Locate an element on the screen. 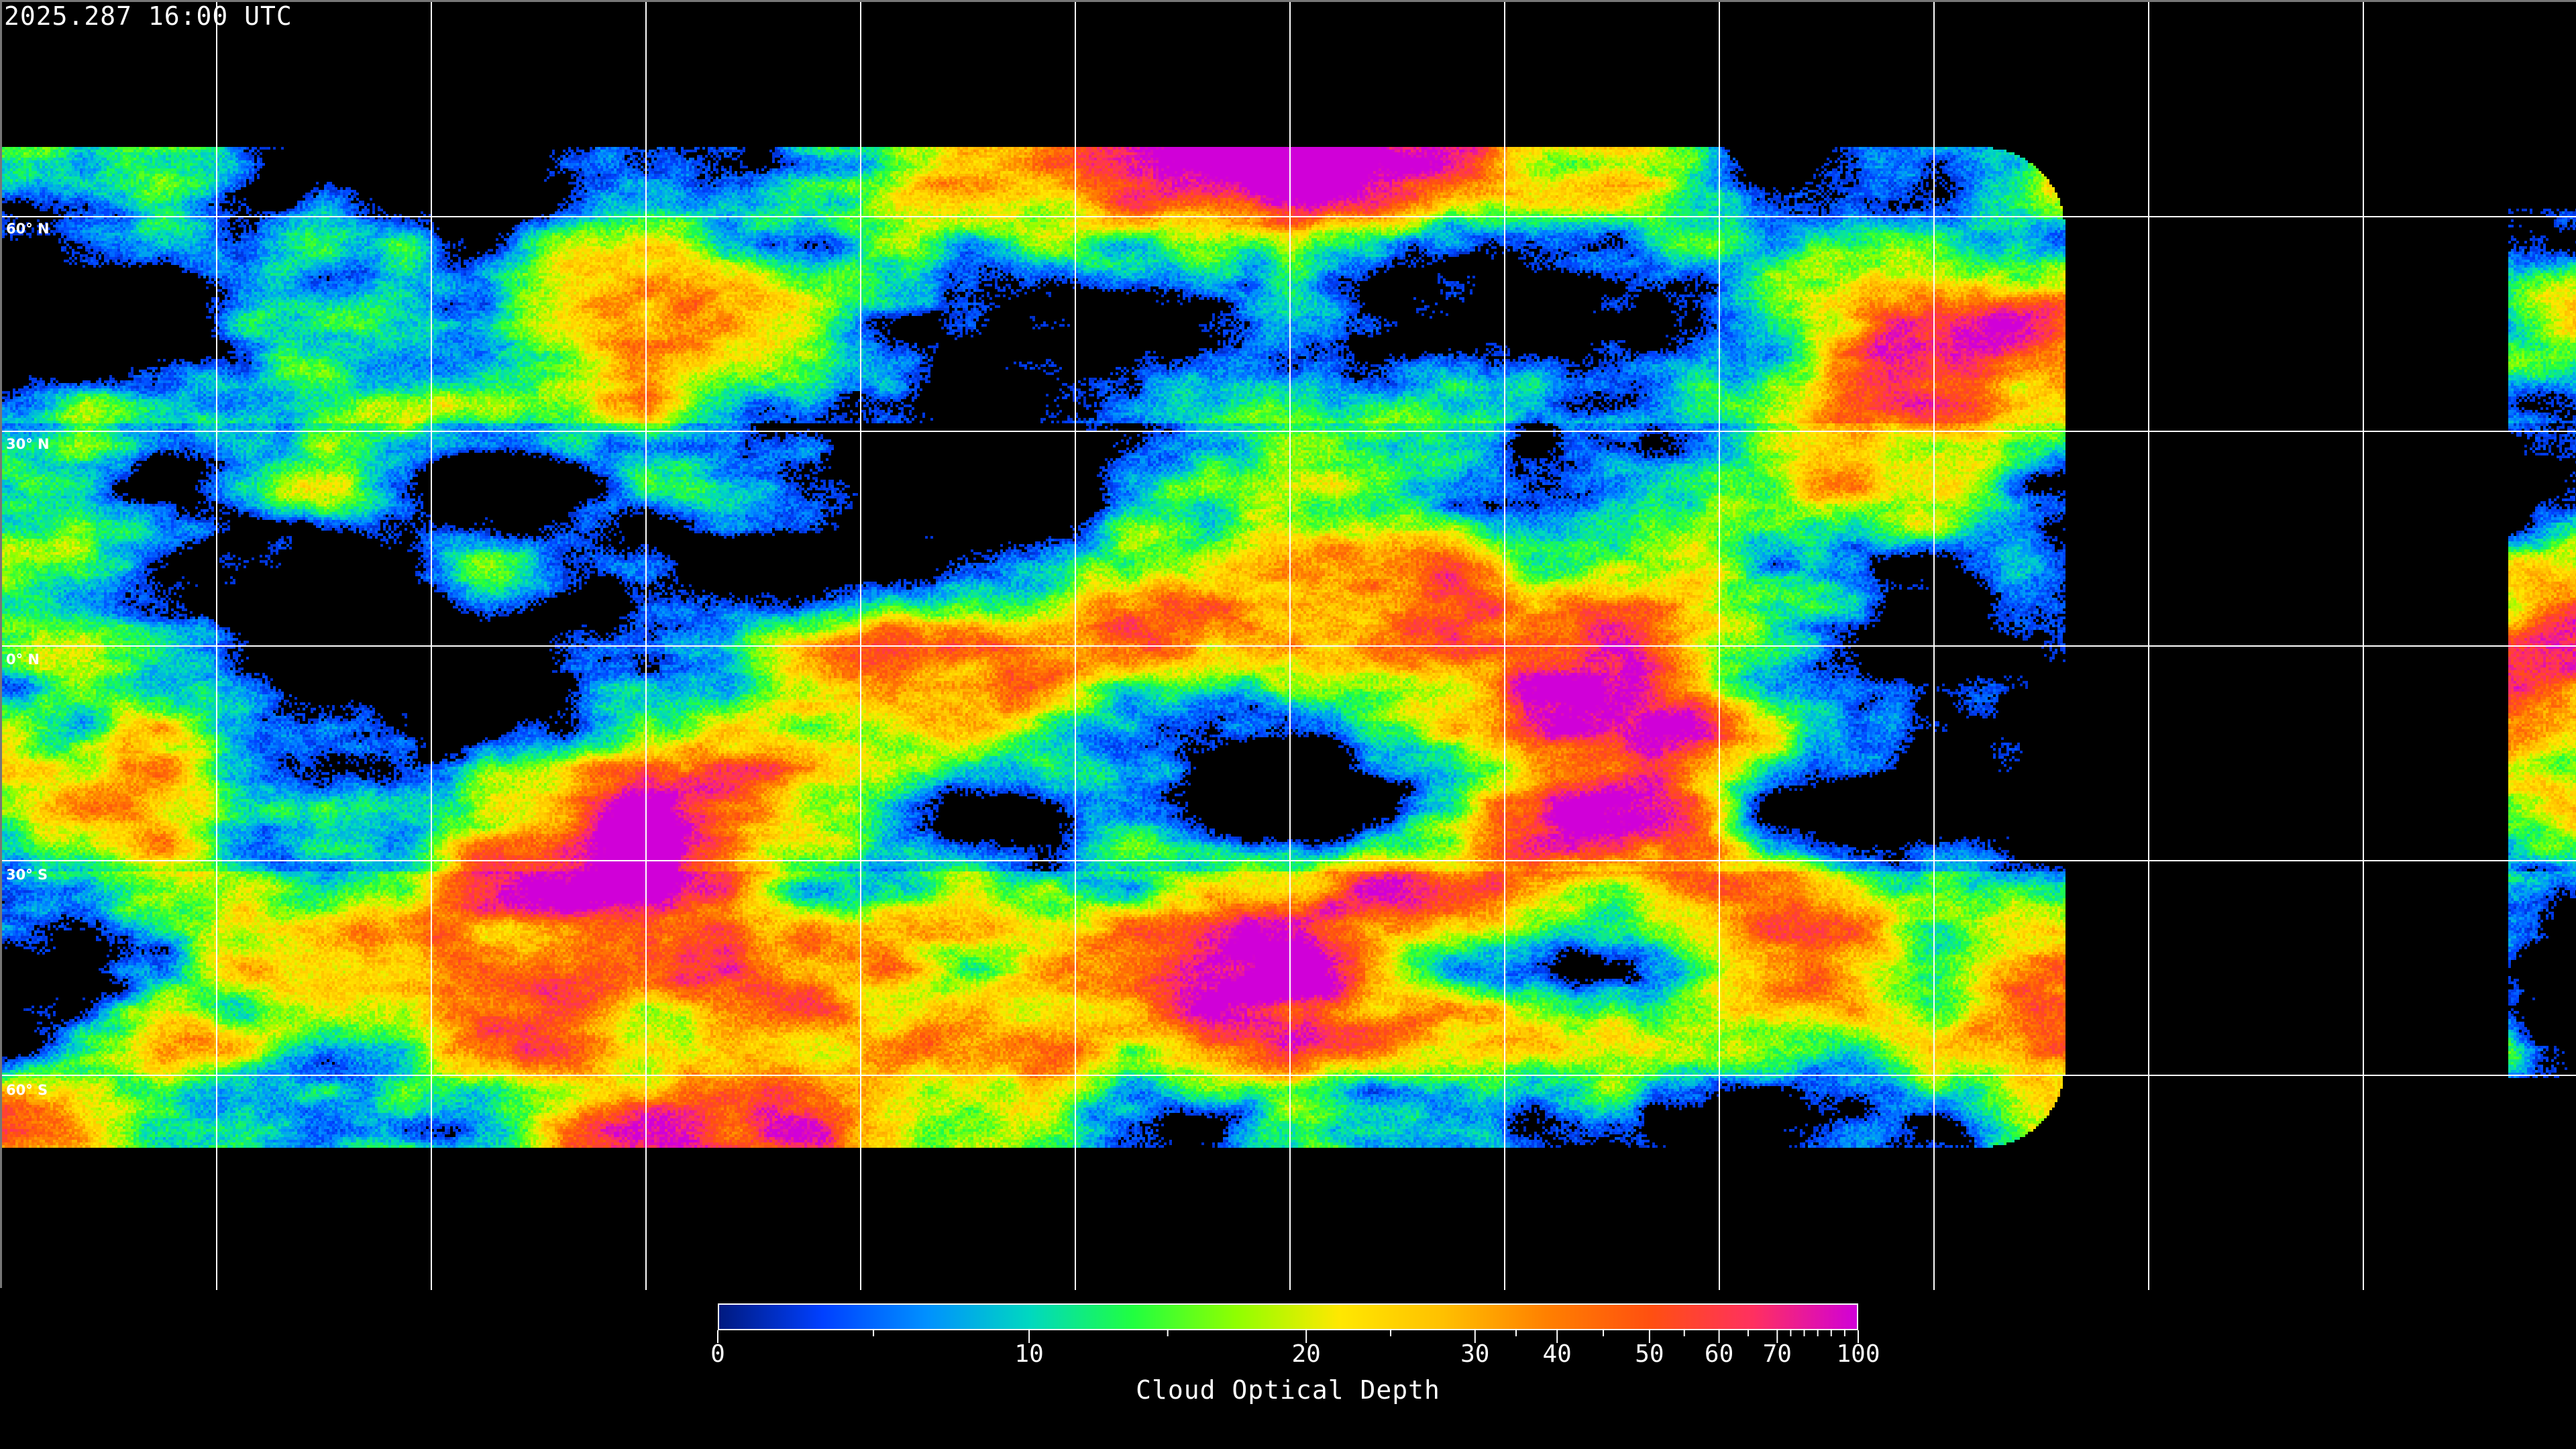  colorbar-tick-label: 70 is located at coordinates (1777, 1354).